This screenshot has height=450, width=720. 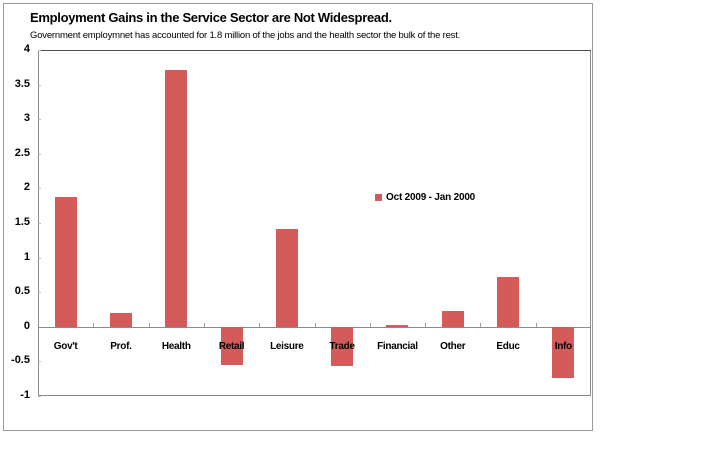 I want to click on x-tick-label: Trade, so click(x=342, y=346).